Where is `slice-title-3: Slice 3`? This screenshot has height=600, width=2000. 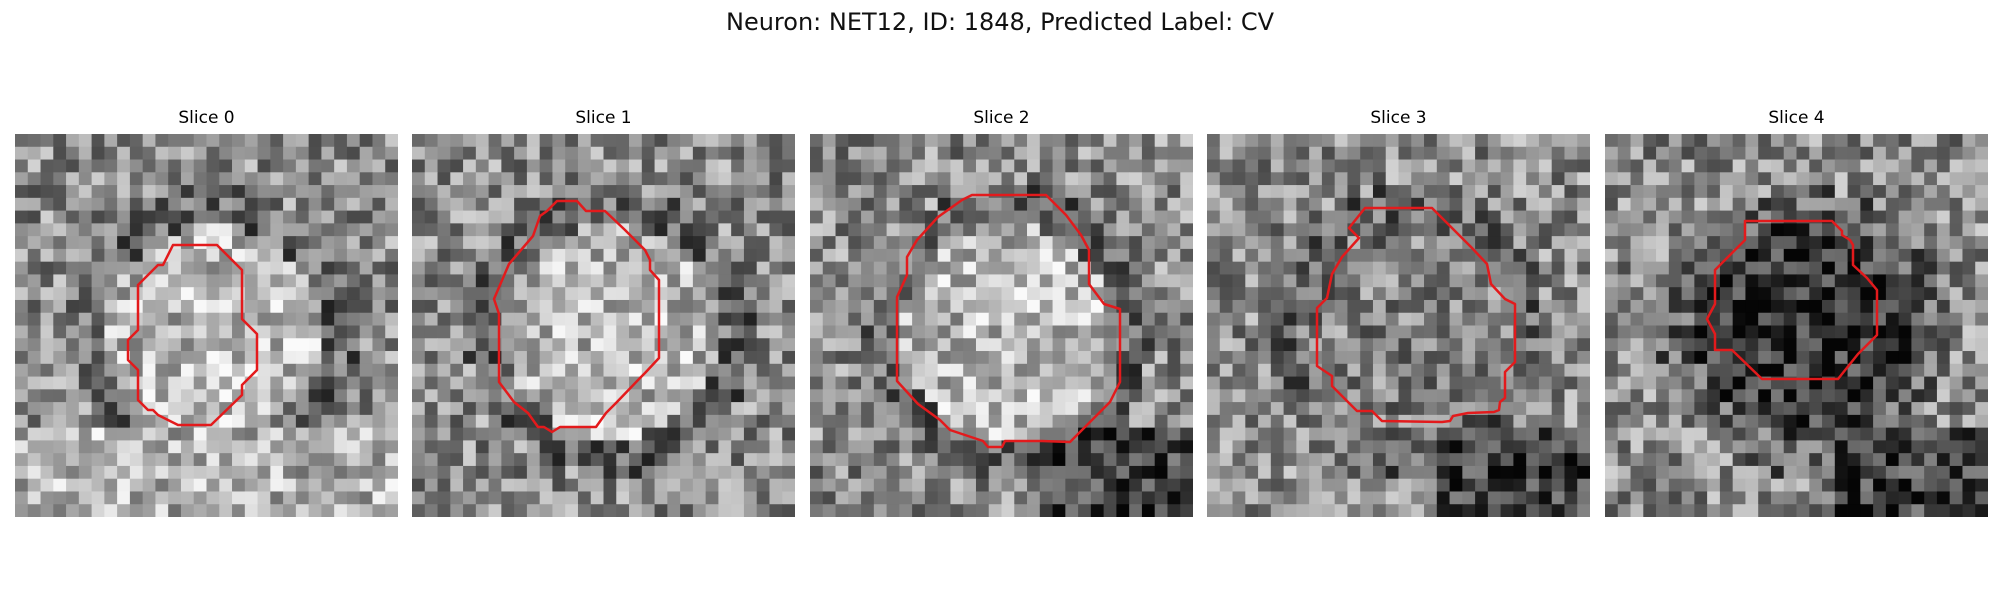
slice-title-3: Slice 3 is located at coordinates (1398, 118).